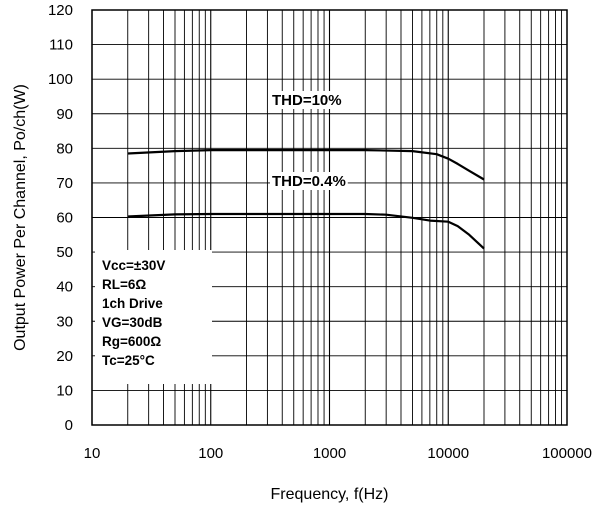  Describe the element at coordinates (567, 453) in the screenshot. I see `x-tick-label: 100000` at that location.